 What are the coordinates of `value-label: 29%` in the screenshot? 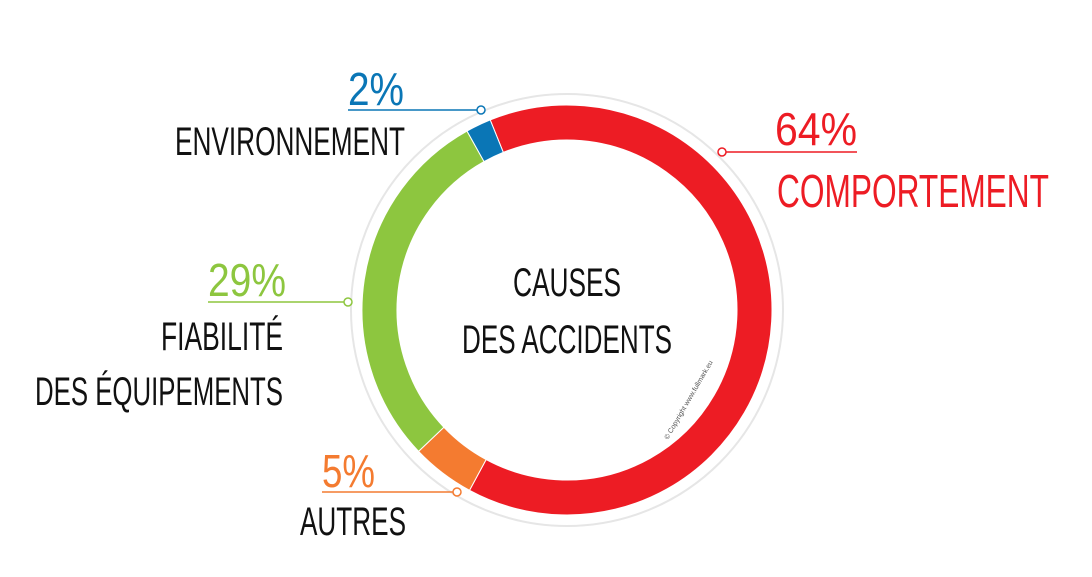 It's located at (247, 280).